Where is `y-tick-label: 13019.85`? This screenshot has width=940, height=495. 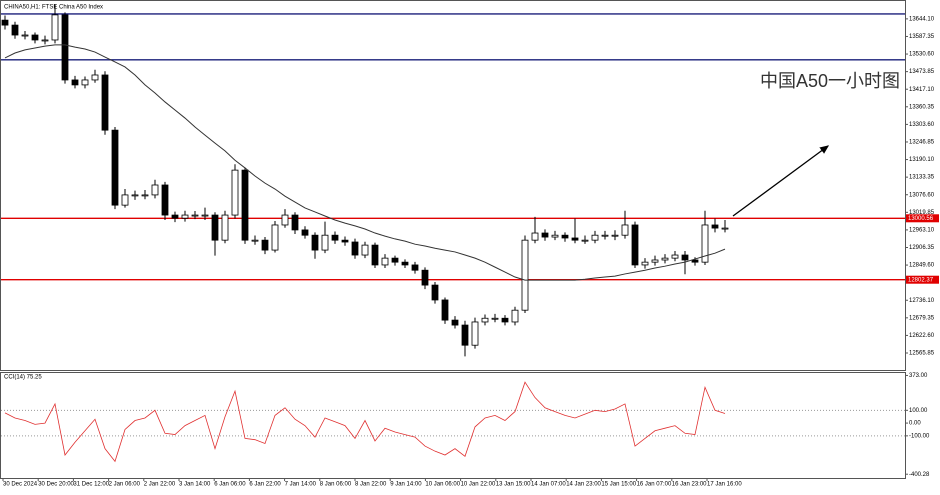 y-tick-label: 13019.85 is located at coordinates (922, 213).